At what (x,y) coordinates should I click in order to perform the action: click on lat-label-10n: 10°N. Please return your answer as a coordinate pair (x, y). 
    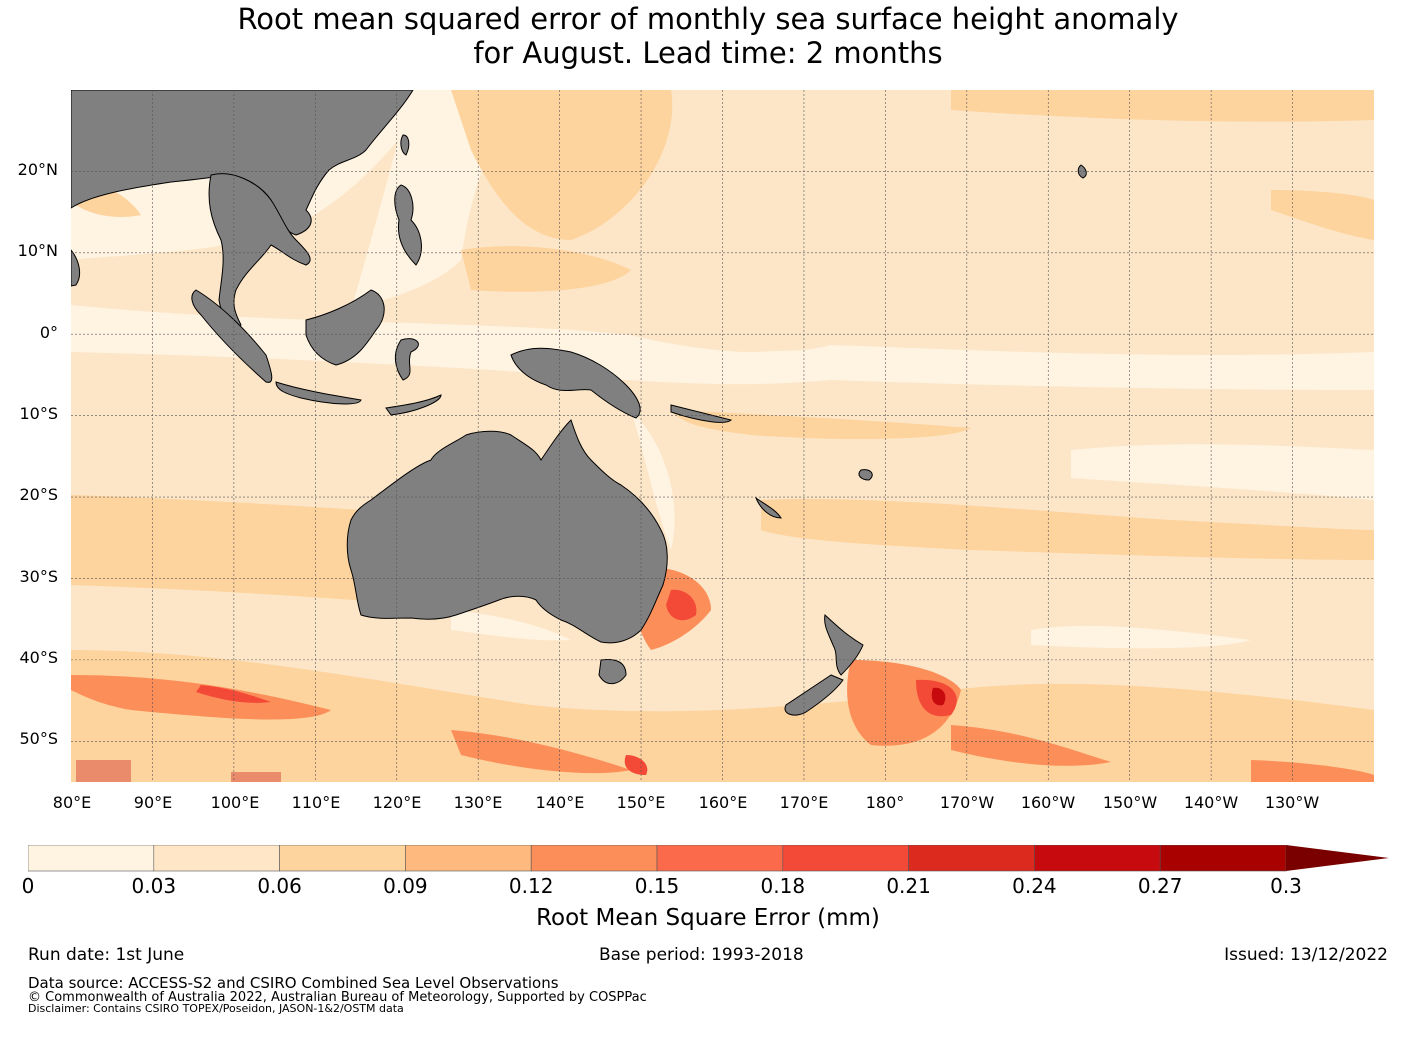
    Looking at the image, I should click on (37, 250).